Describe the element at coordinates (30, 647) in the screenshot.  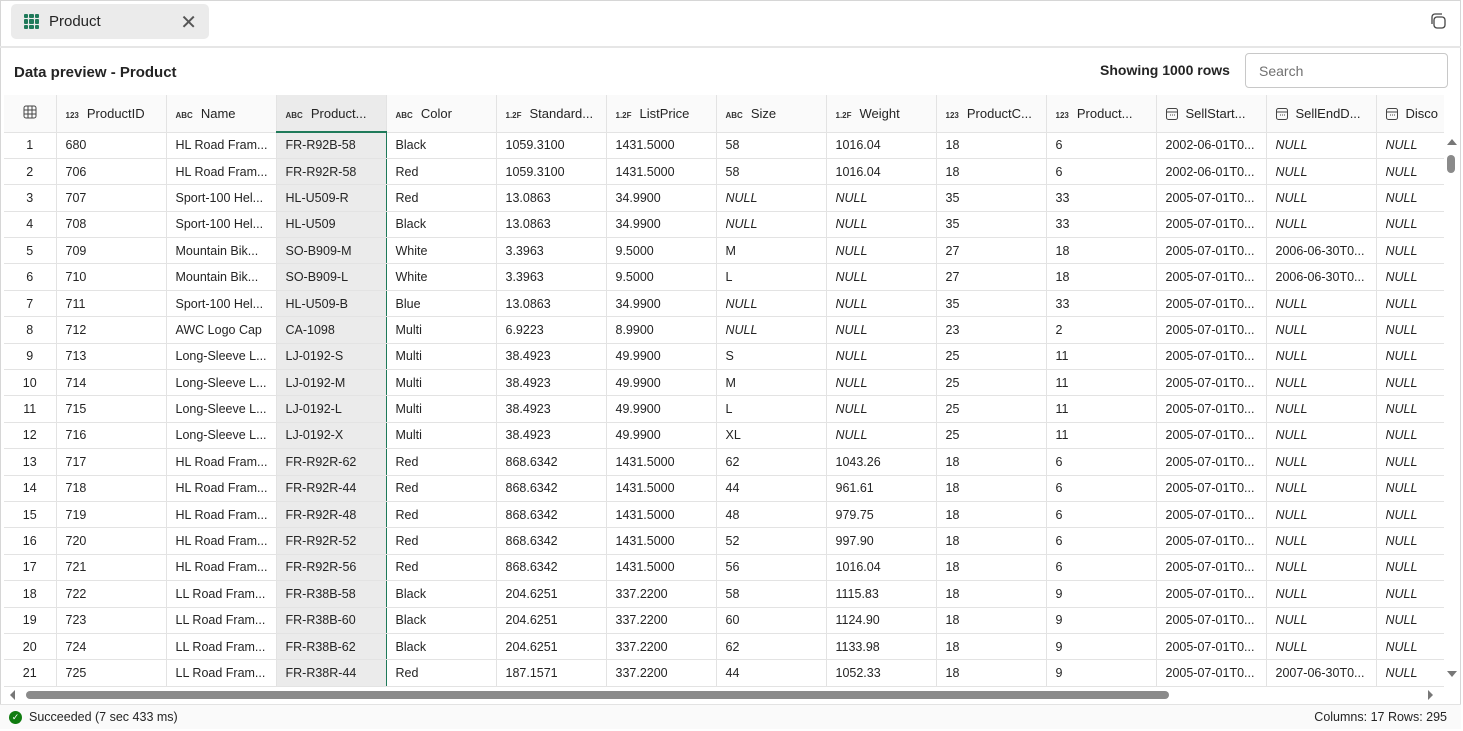
I see `row-number: 20` at that location.